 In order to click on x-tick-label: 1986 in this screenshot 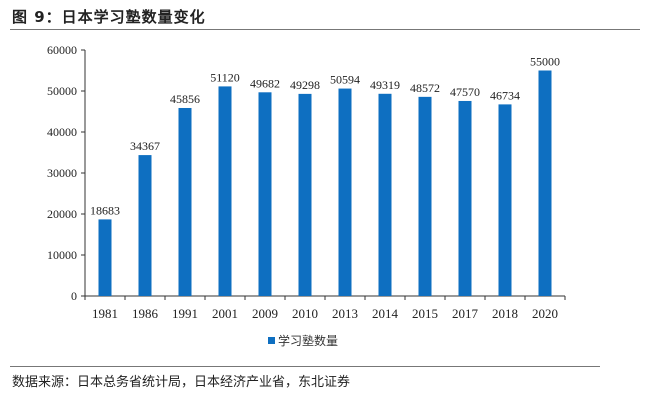, I will do `click(145, 313)`.